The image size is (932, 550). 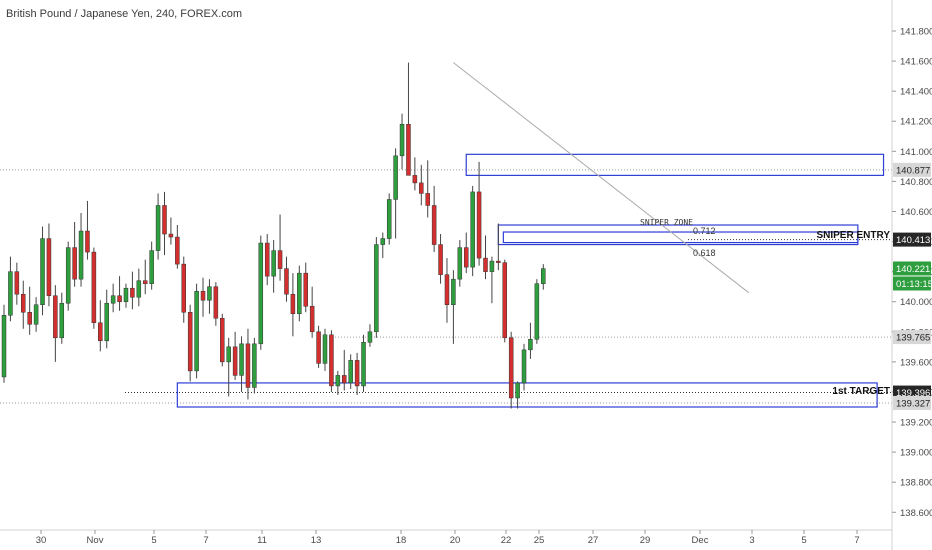 I want to click on price-label: 139.327, so click(x=913, y=403).